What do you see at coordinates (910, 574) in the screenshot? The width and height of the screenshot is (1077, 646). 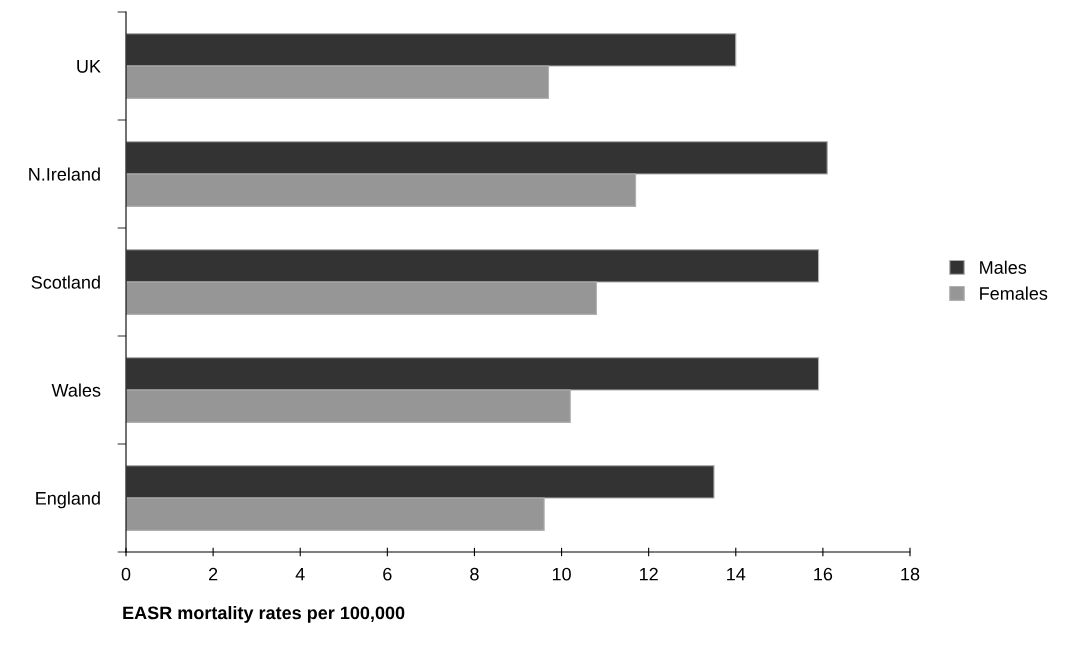 I see `x-tick-label: 18` at bounding box center [910, 574].